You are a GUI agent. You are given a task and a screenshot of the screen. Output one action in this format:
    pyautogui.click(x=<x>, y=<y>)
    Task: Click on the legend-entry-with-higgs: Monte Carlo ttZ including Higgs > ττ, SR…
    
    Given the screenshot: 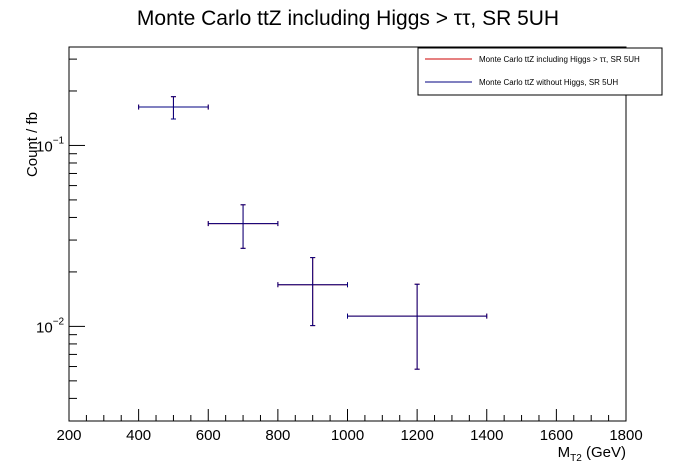 What is the action you would take?
    pyautogui.click(x=559, y=59)
    